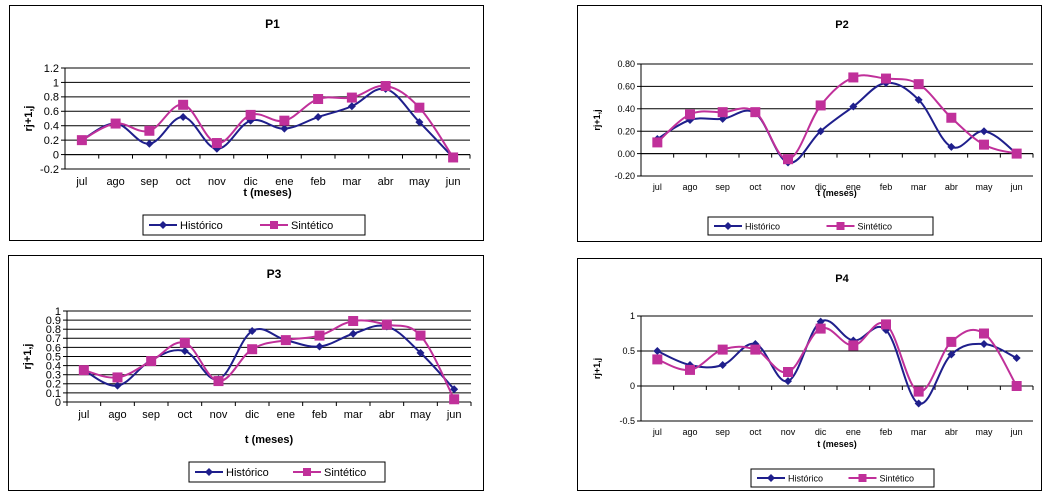  I want to click on y-tick-label: -0.2, so click(49, 170).